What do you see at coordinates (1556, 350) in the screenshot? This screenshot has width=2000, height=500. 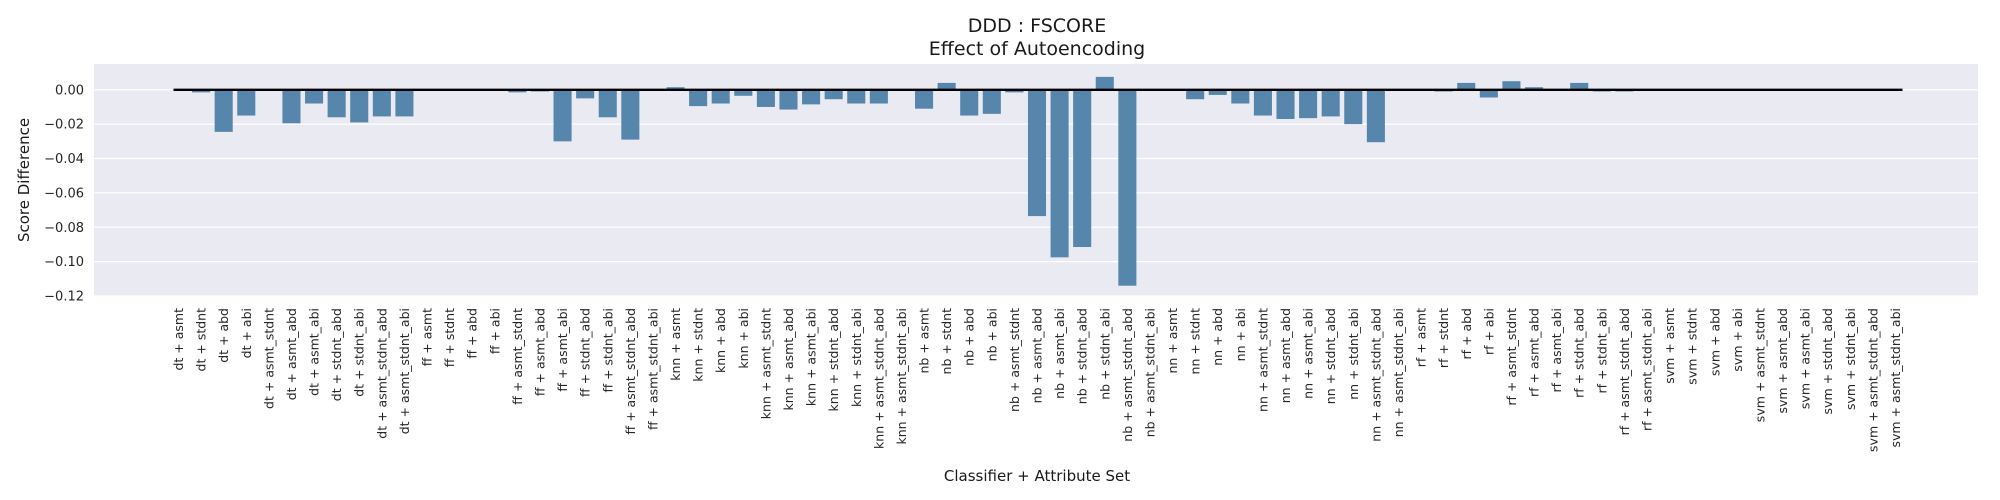 I see `x-tick-label: rf + asmt_abi` at bounding box center [1556, 350].